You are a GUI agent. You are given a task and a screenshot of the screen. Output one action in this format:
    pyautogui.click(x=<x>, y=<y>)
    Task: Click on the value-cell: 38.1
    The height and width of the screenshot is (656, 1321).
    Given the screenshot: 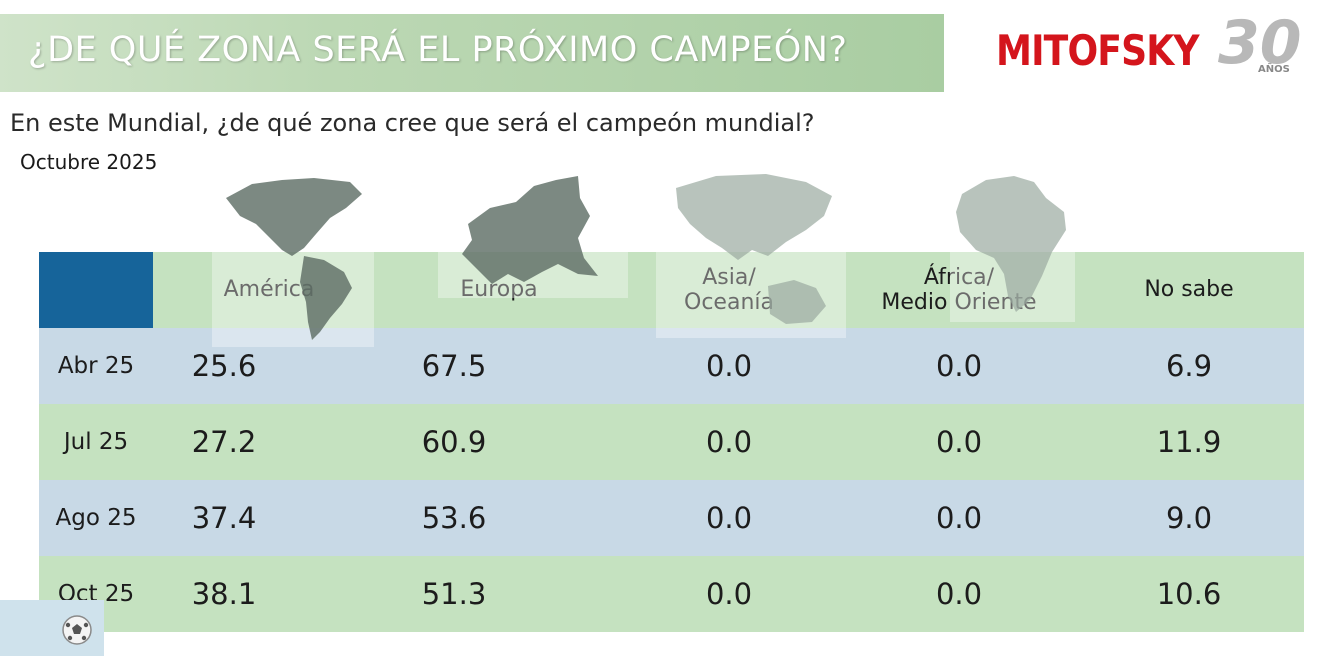 What is the action you would take?
    pyautogui.click(x=224, y=594)
    